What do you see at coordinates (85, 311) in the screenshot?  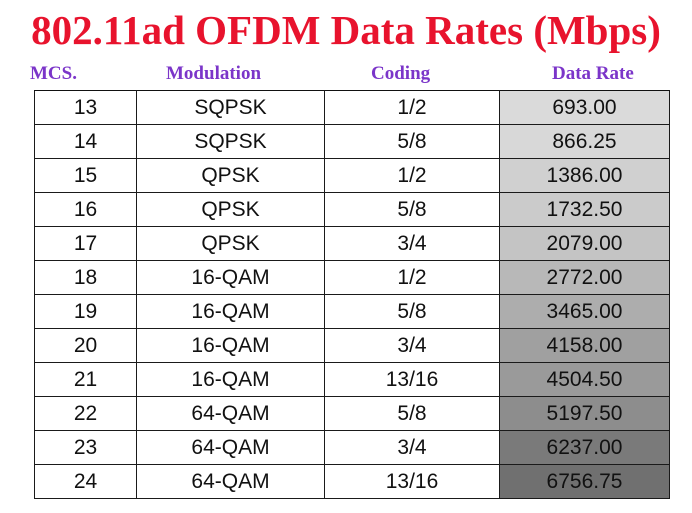 I see `mcs-cell: 19` at bounding box center [85, 311].